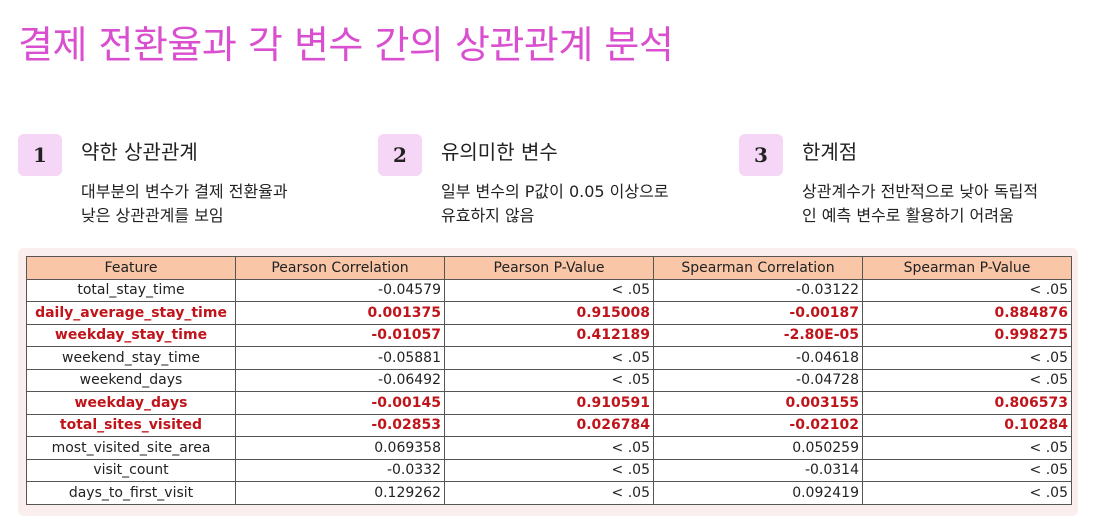 This screenshot has width=1103, height=529. I want to click on feature-cell: total_sites_visited, so click(131, 425).